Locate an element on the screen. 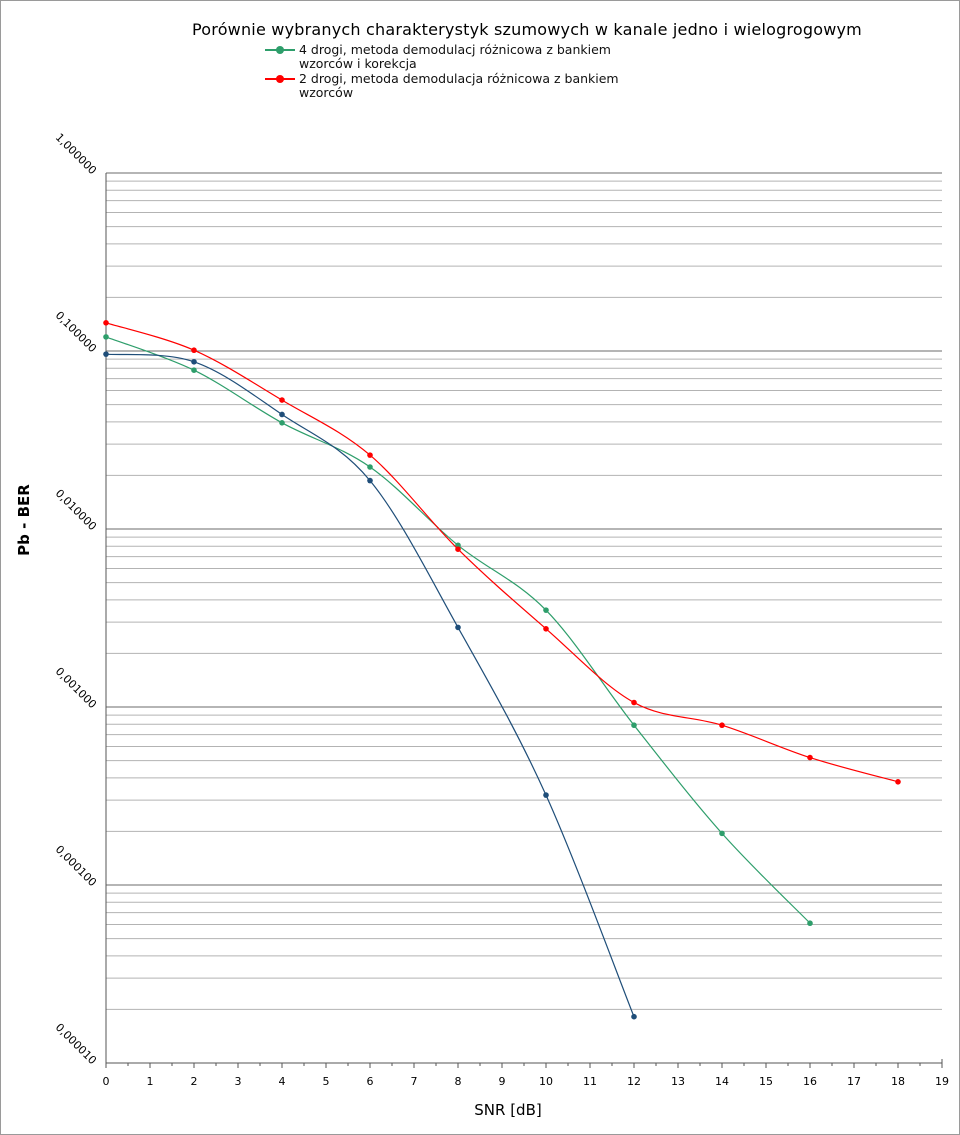 This screenshot has height=1135, width=960. x-tick-label: 11 is located at coordinates (590, 1081).